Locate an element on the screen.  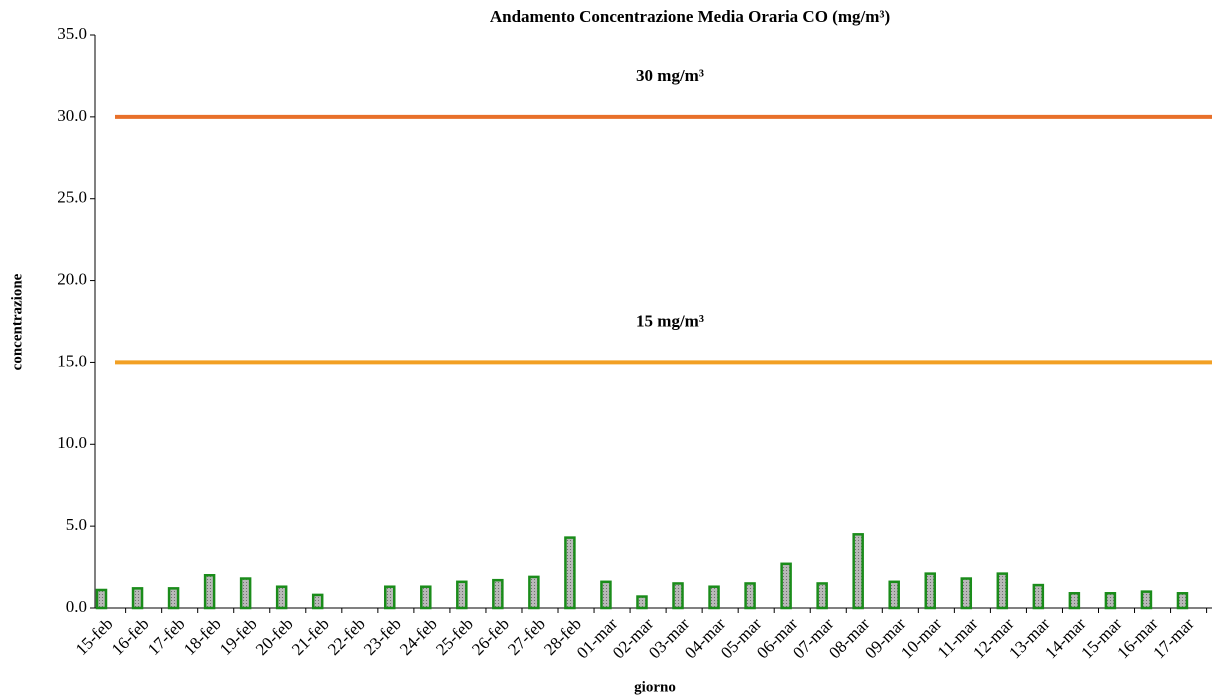
x-tick-label: 21-feb is located at coordinates (310, 636).